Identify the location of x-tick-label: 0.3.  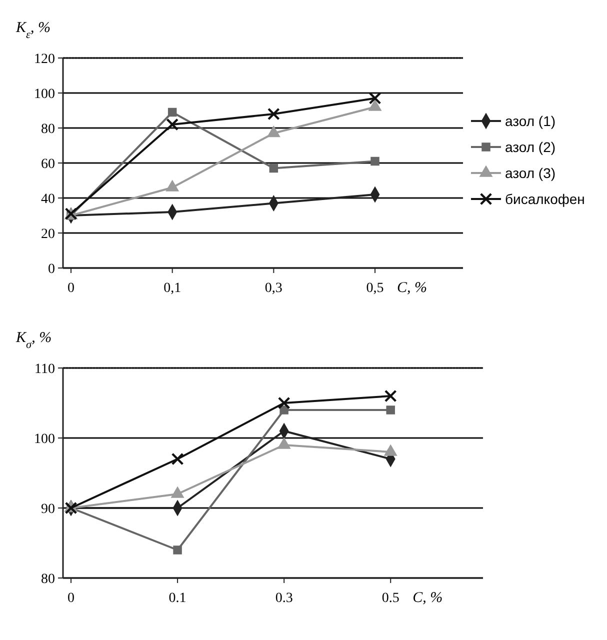
(284, 598).